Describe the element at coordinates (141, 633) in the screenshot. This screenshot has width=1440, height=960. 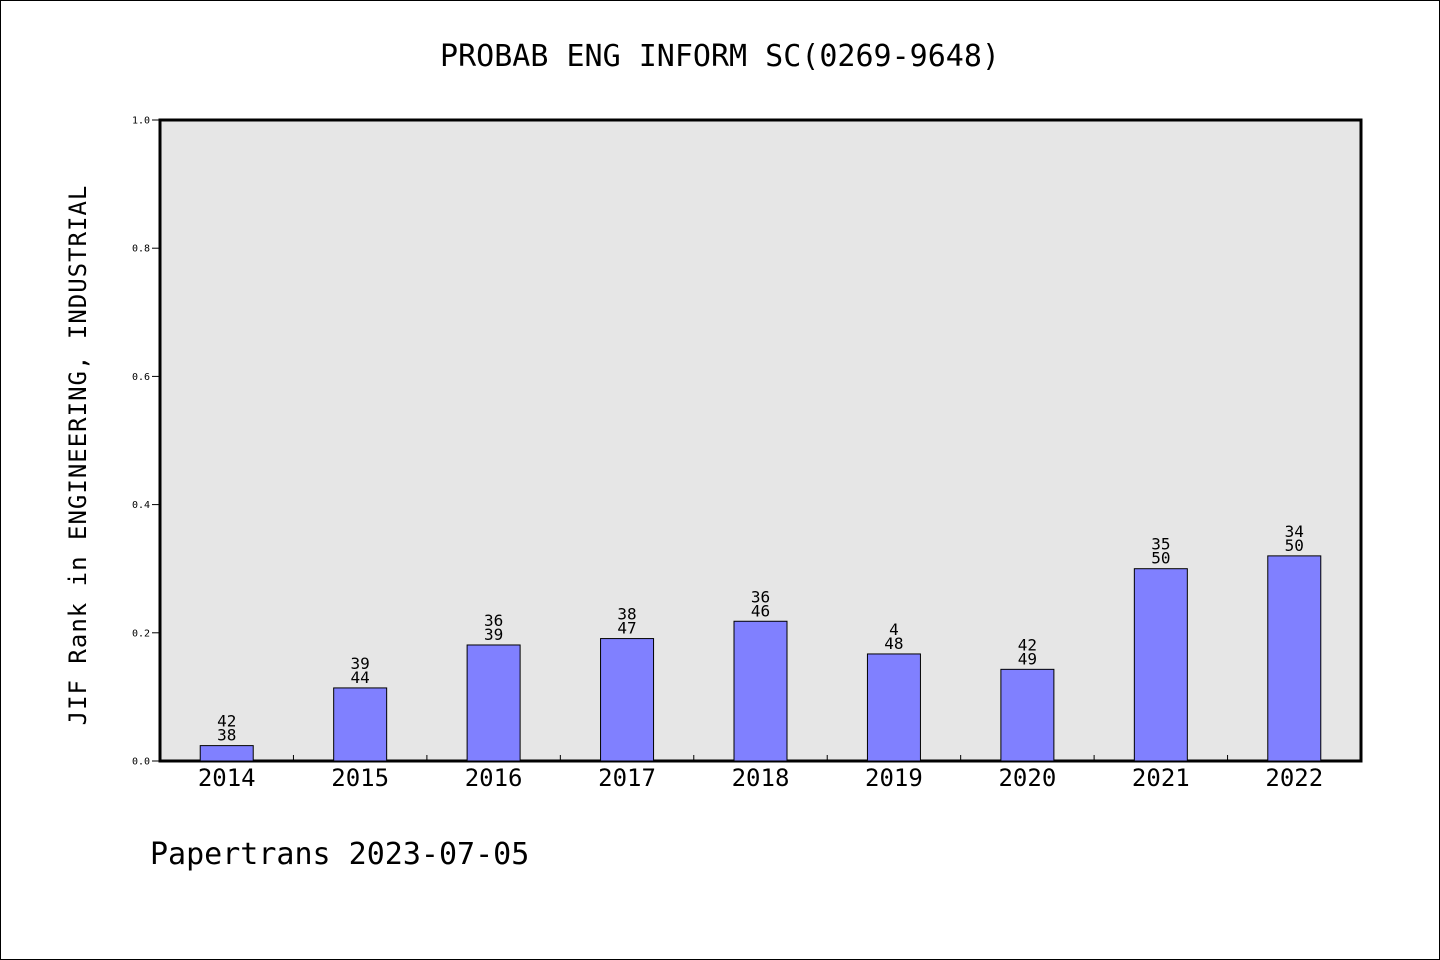
I see `y-tick-label: 0.2` at that location.